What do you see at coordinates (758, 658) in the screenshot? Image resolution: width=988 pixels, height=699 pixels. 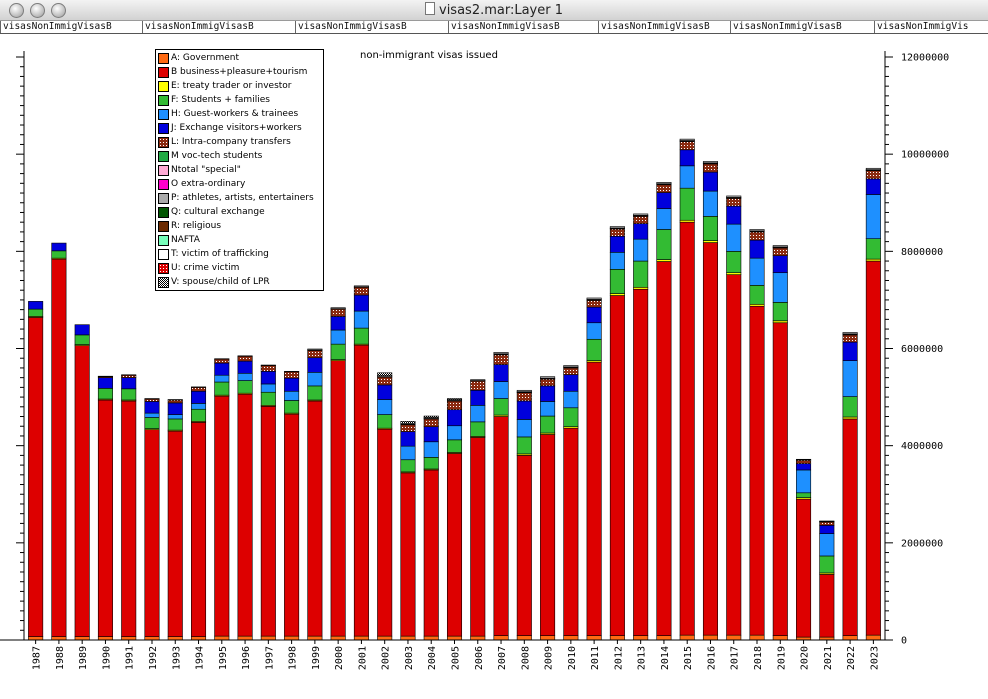 I see `x-tick-label: 2018` at bounding box center [758, 658].